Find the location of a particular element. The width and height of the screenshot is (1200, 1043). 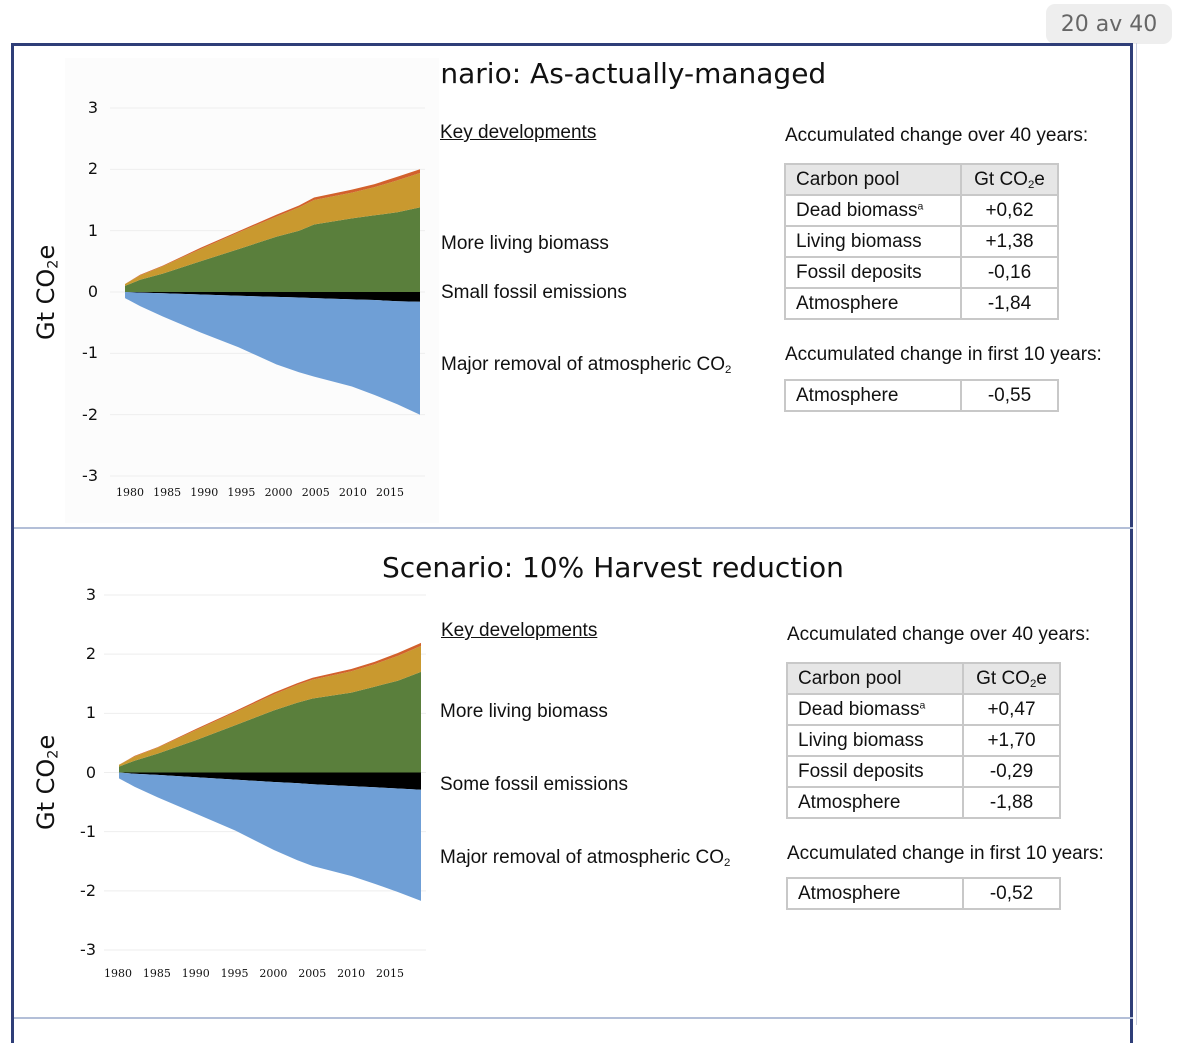

row-value: +1,70 is located at coordinates (1011, 740).